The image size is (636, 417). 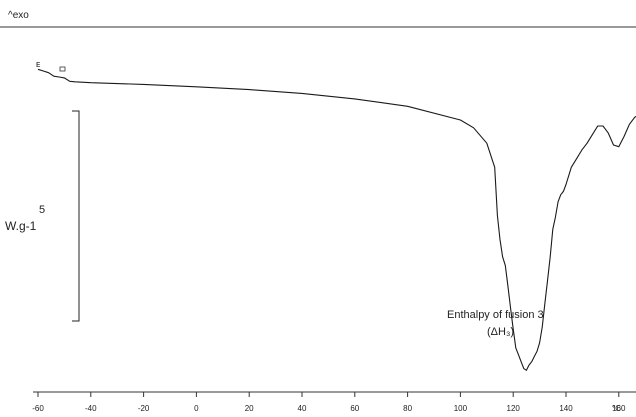 I want to click on x-tick-label: 40, so click(x=302, y=408).